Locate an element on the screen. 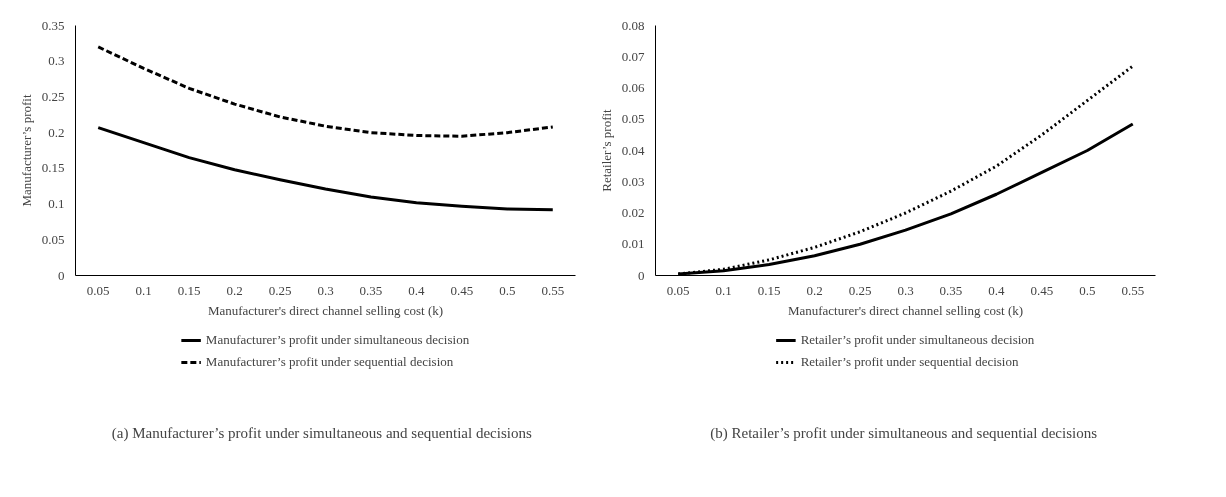 The width and height of the screenshot is (1226, 497). y-tick-label: 0.02 is located at coordinates (633, 212).